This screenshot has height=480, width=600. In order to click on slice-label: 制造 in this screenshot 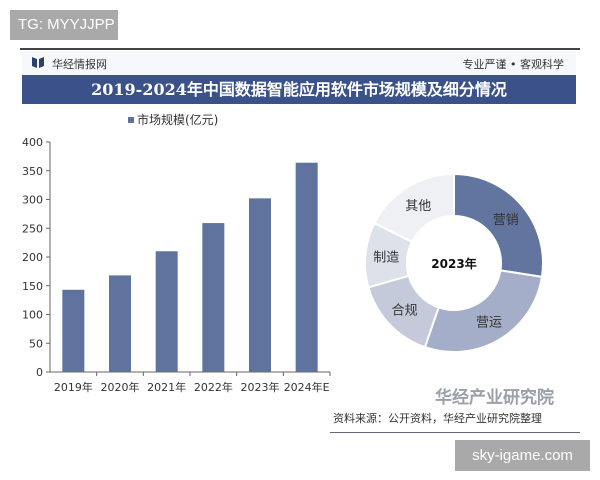, I will do `click(386, 258)`.